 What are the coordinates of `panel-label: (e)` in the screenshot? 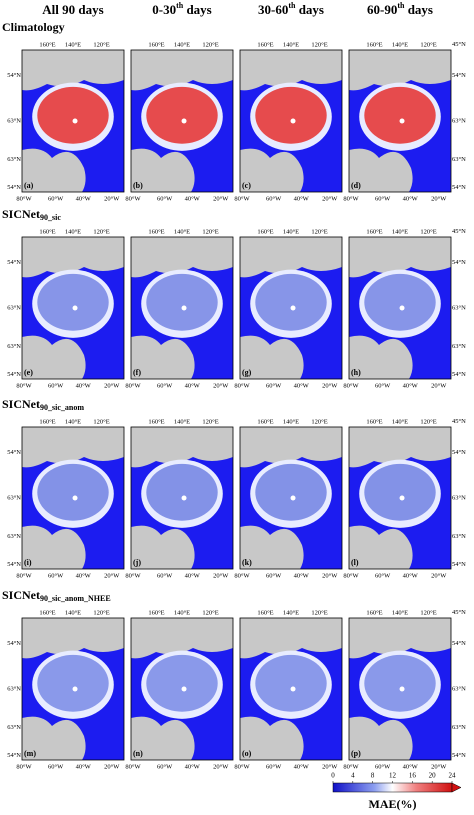 It's located at (28, 372).